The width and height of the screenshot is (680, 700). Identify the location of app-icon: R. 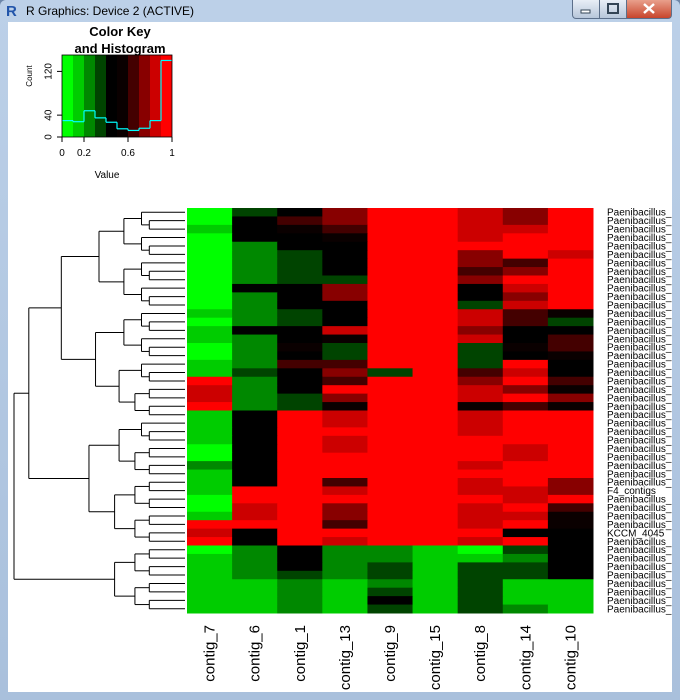
(11, 11).